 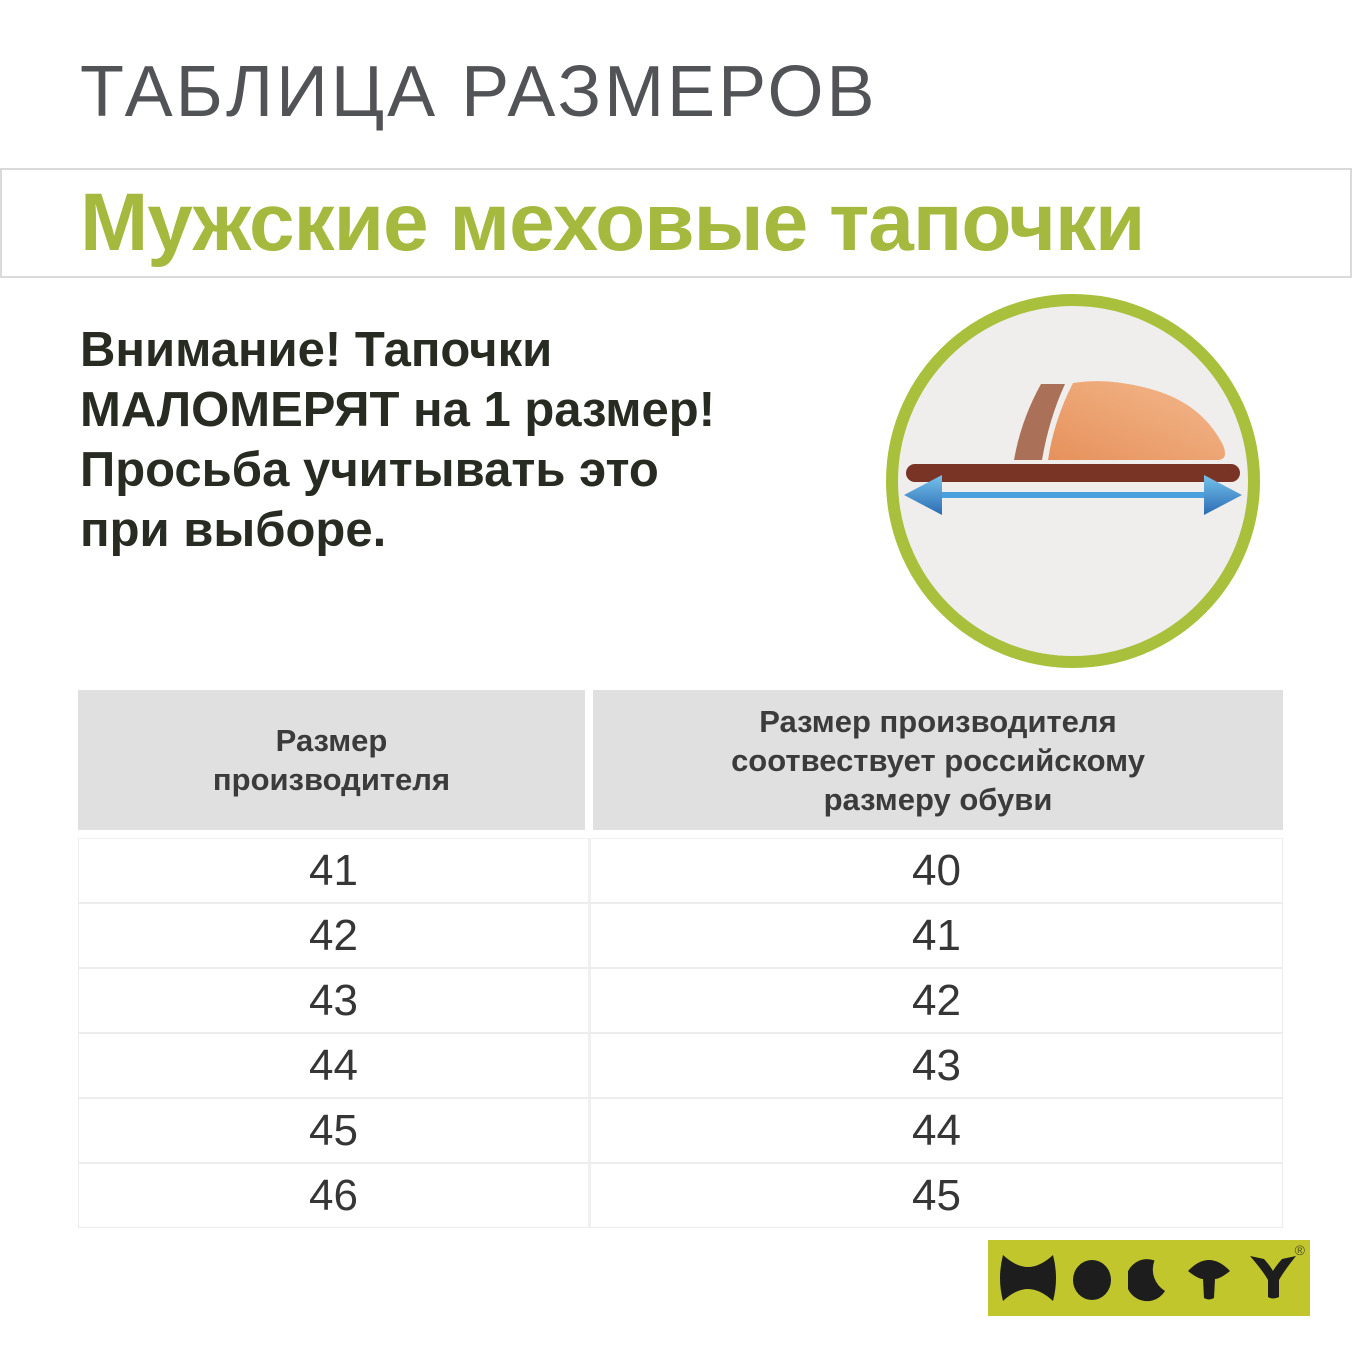 I want to click on russian-size-cell: 45, so click(x=936, y=1195).